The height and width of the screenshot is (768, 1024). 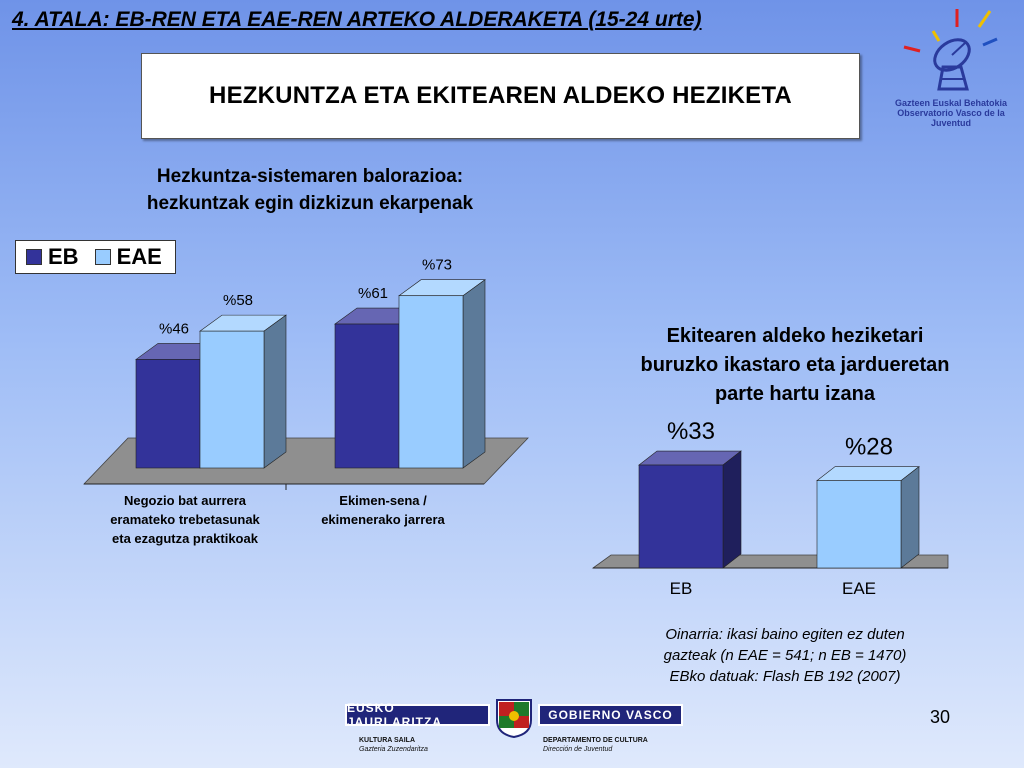 What do you see at coordinates (63, 256) in the screenshot?
I see `legend-label-eb: EB` at bounding box center [63, 256].